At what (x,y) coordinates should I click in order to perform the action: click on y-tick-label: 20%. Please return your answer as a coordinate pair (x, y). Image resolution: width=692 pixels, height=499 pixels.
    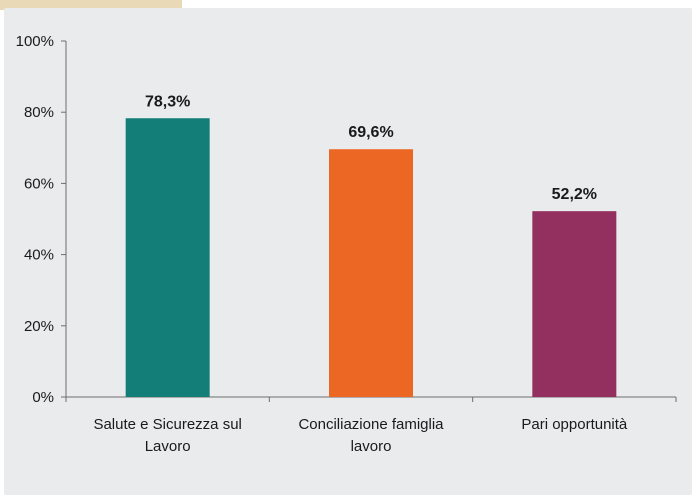
    Looking at the image, I should click on (39, 326).